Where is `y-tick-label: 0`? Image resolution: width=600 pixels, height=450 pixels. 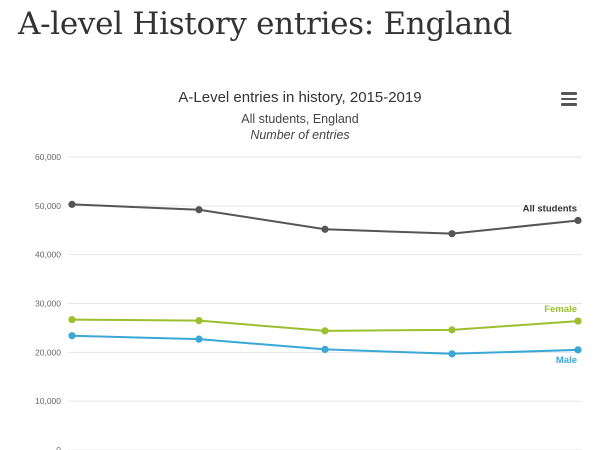
y-tick-label: 0 is located at coordinates (58, 447).